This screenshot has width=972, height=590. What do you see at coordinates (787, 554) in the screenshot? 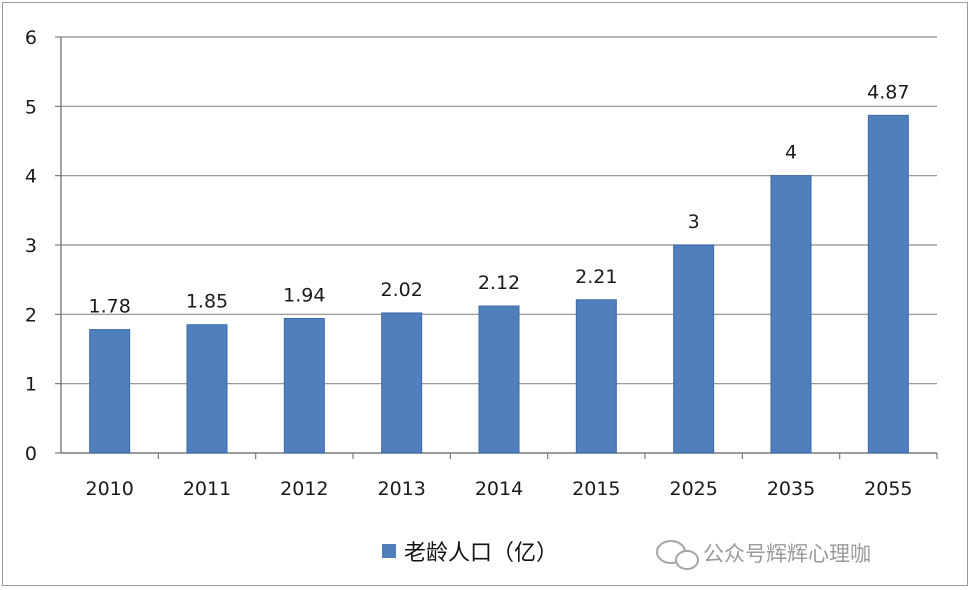
I see `watermark-text: 公众号辉辉心理咖` at bounding box center [787, 554].